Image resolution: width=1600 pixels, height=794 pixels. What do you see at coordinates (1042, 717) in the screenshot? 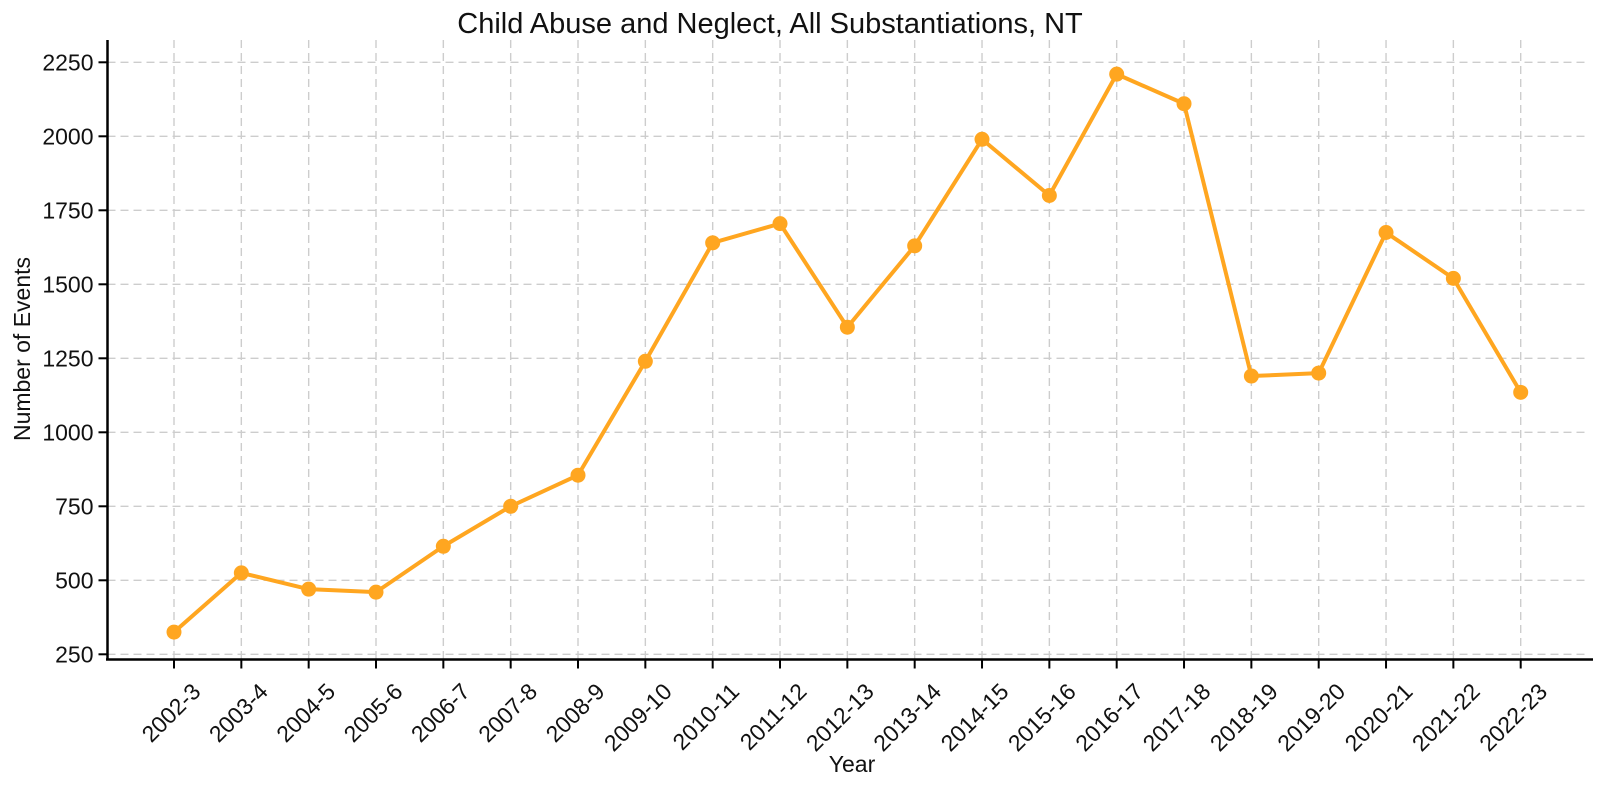
I see `x-tick-label: 2015-16` at bounding box center [1042, 717].